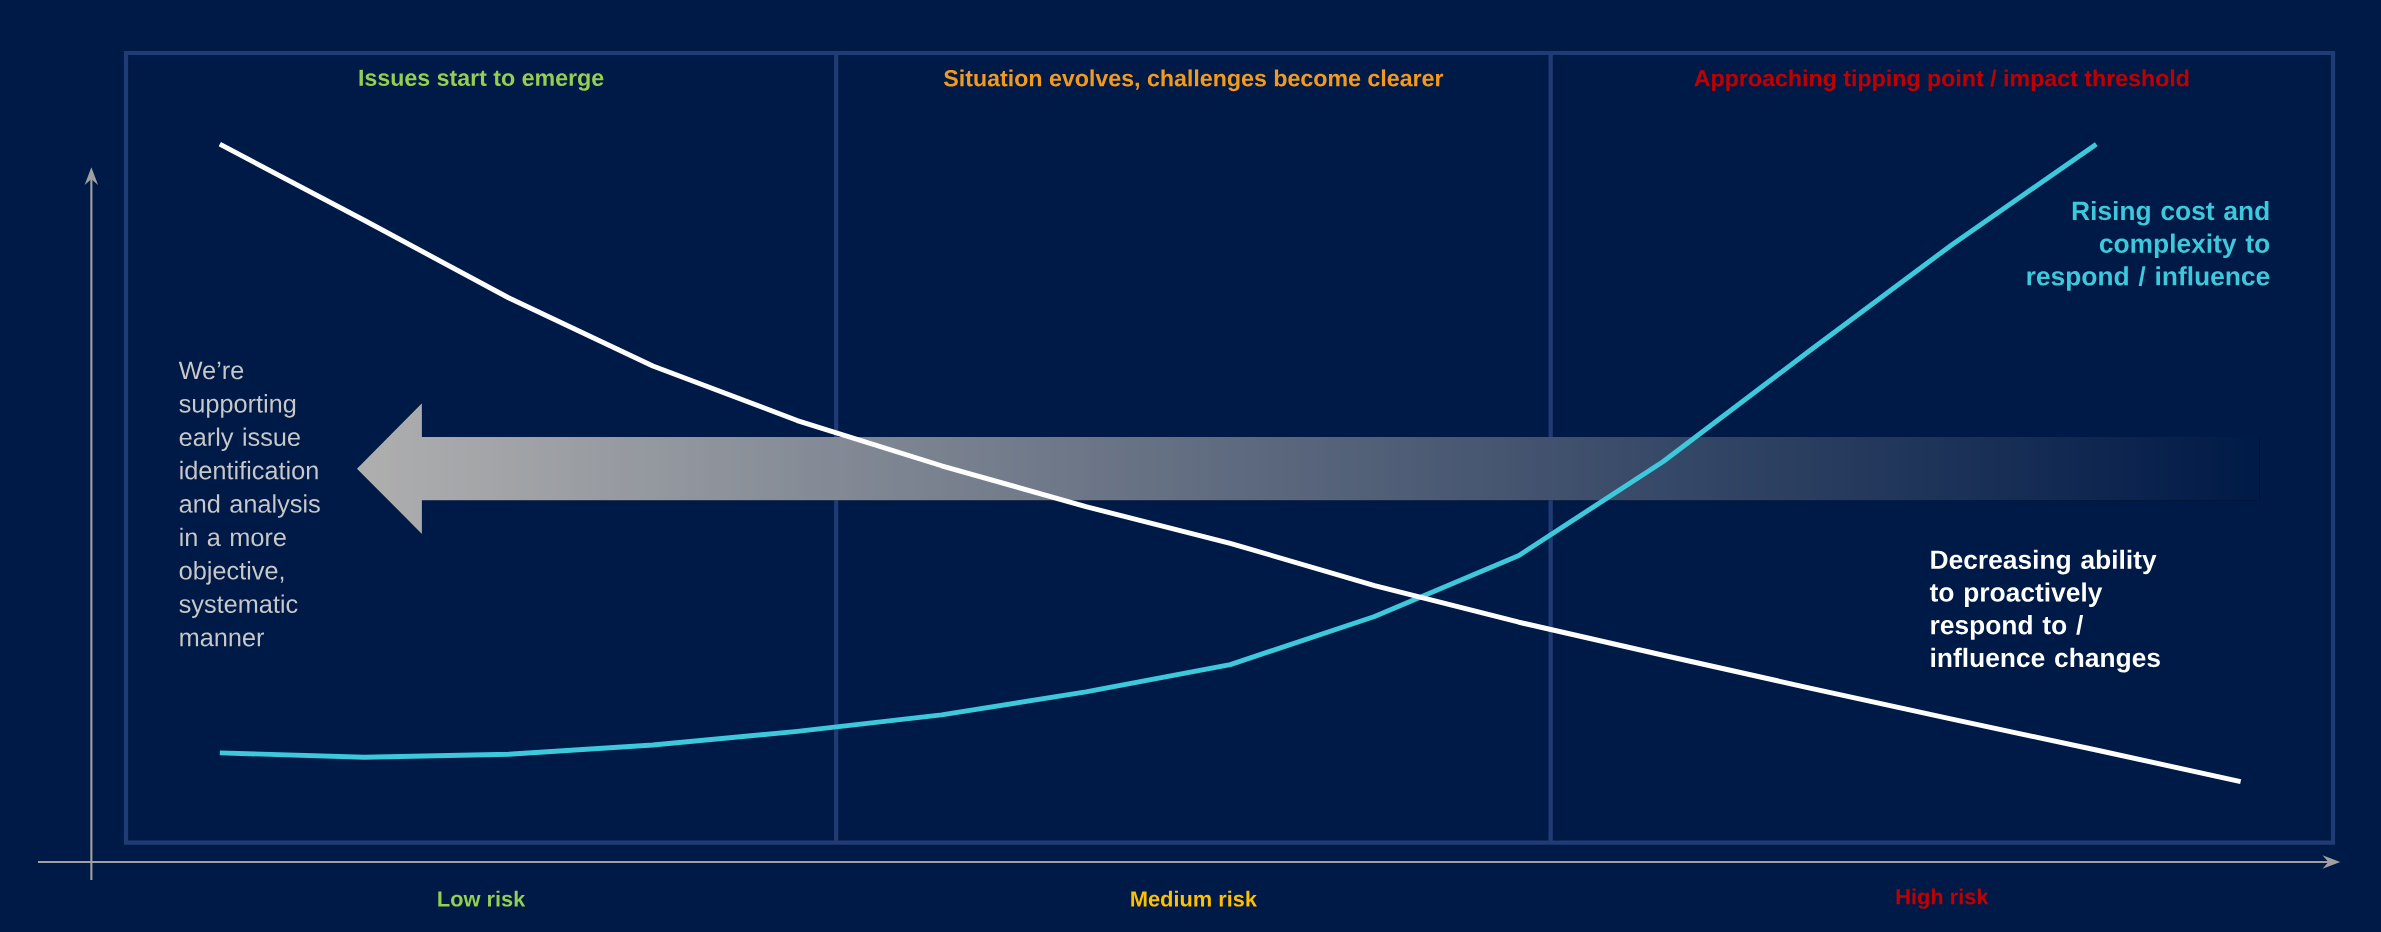 This screenshot has width=2381, height=932. Describe the element at coordinates (2148, 245) in the screenshot. I see `series-label: Rising cost and complexity to respond / influence` at that location.